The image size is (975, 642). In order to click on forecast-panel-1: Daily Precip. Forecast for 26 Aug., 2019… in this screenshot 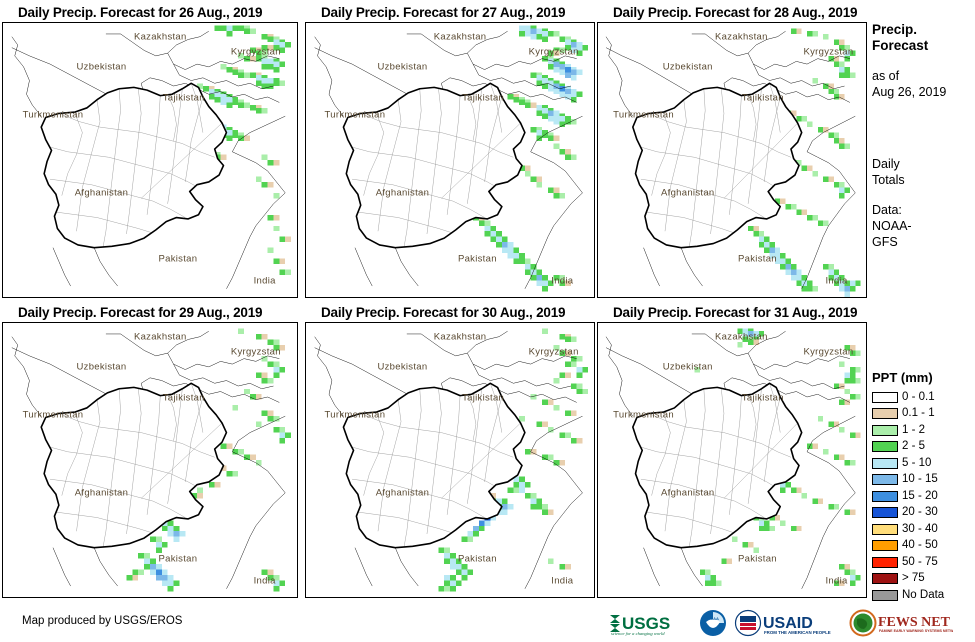, I will do `click(150, 151)`.